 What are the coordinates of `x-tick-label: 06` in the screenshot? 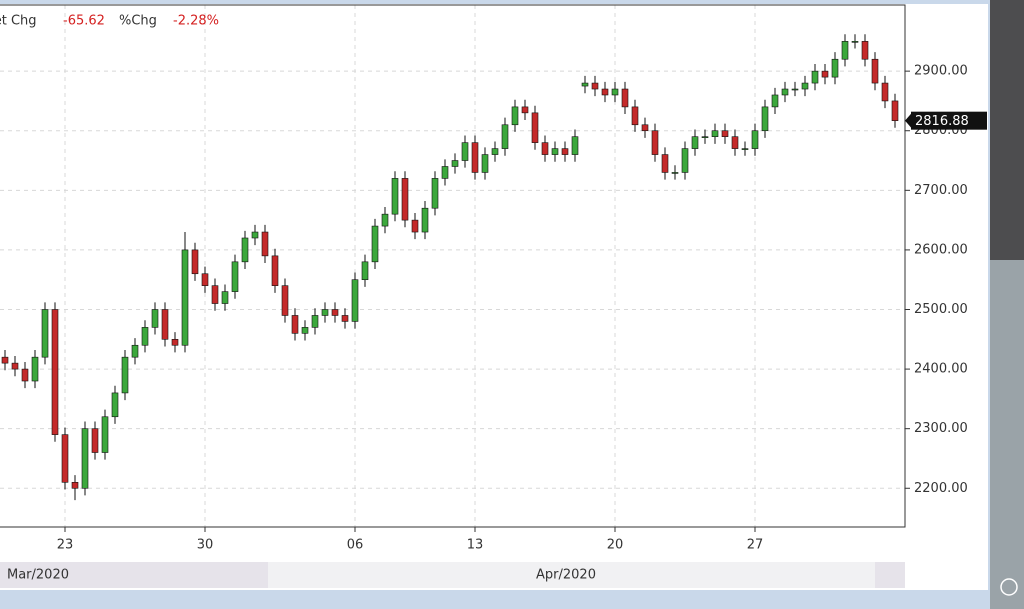 It's located at (355, 545).